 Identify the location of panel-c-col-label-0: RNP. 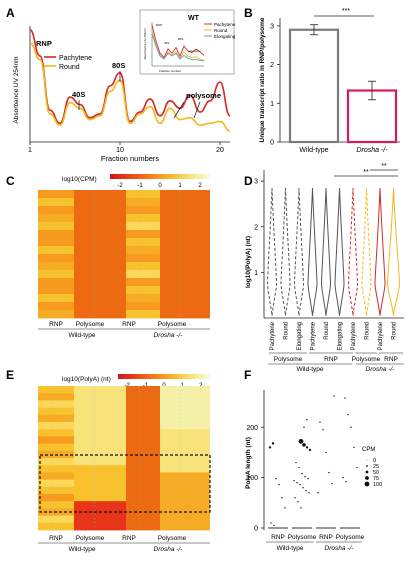
(56, 324).